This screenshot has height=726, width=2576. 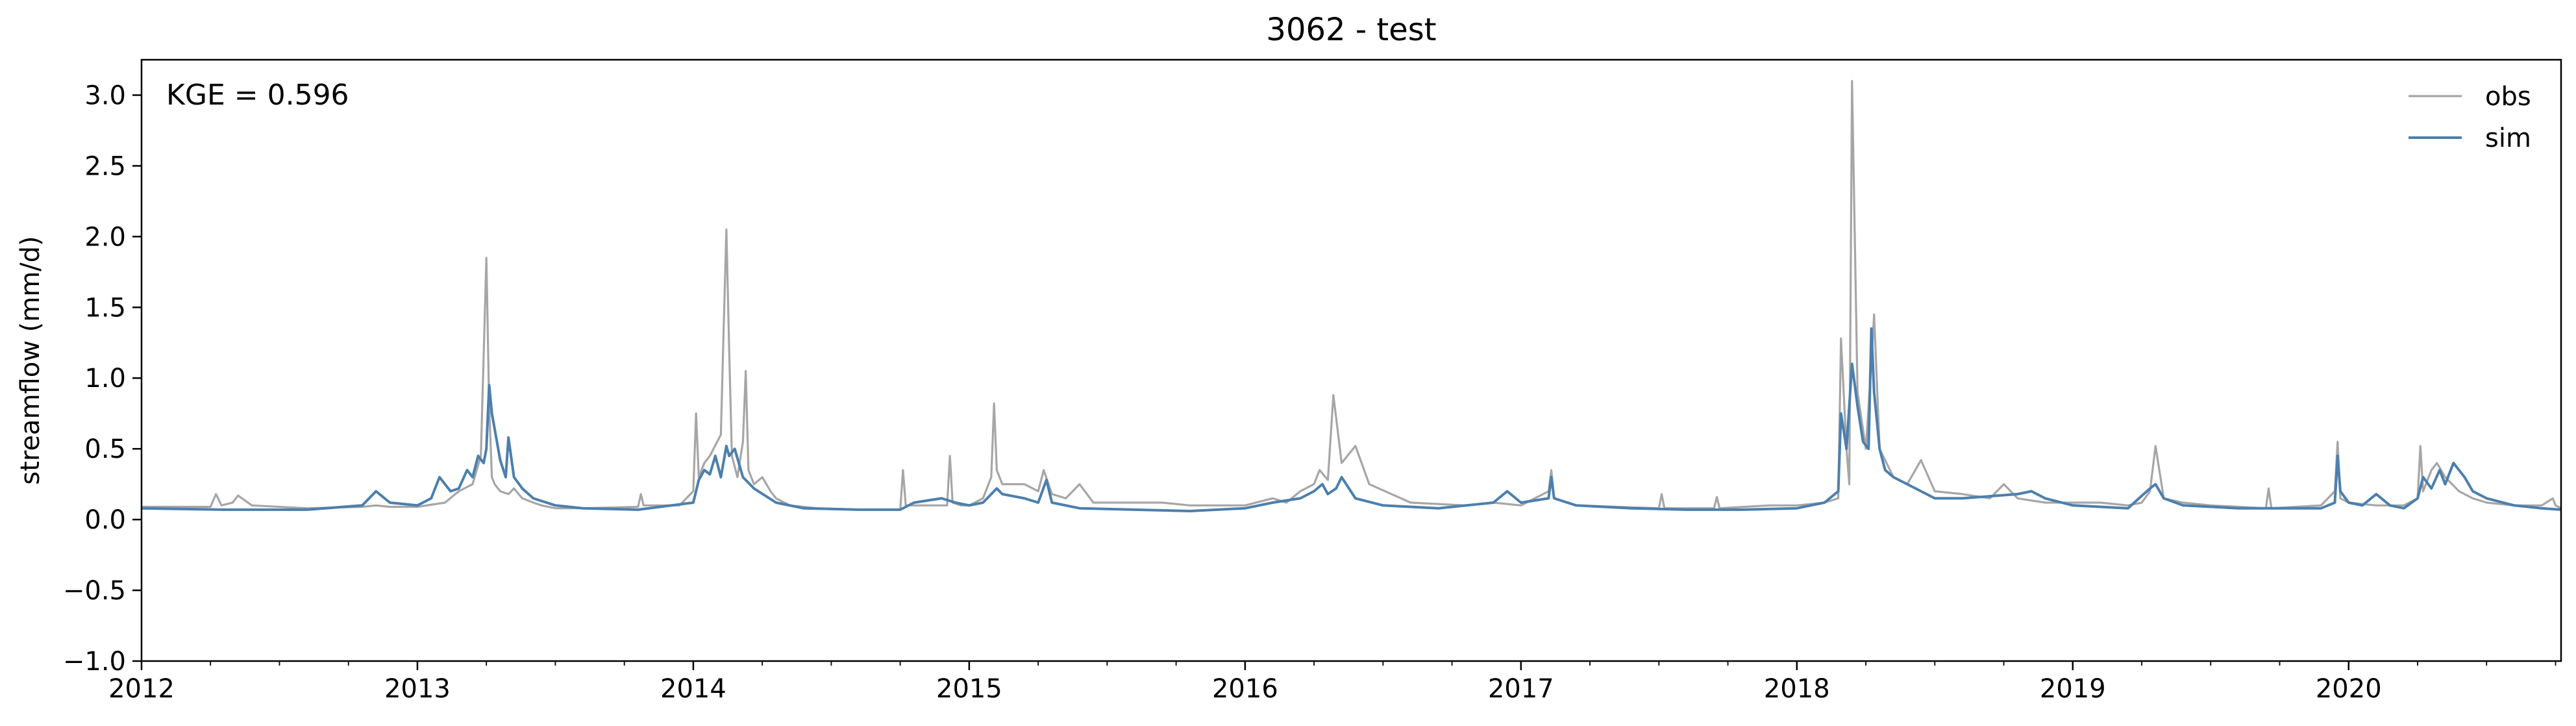 What do you see at coordinates (105, 449) in the screenshot?
I see `y-tick-label: 0.5` at bounding box center [105, 449].